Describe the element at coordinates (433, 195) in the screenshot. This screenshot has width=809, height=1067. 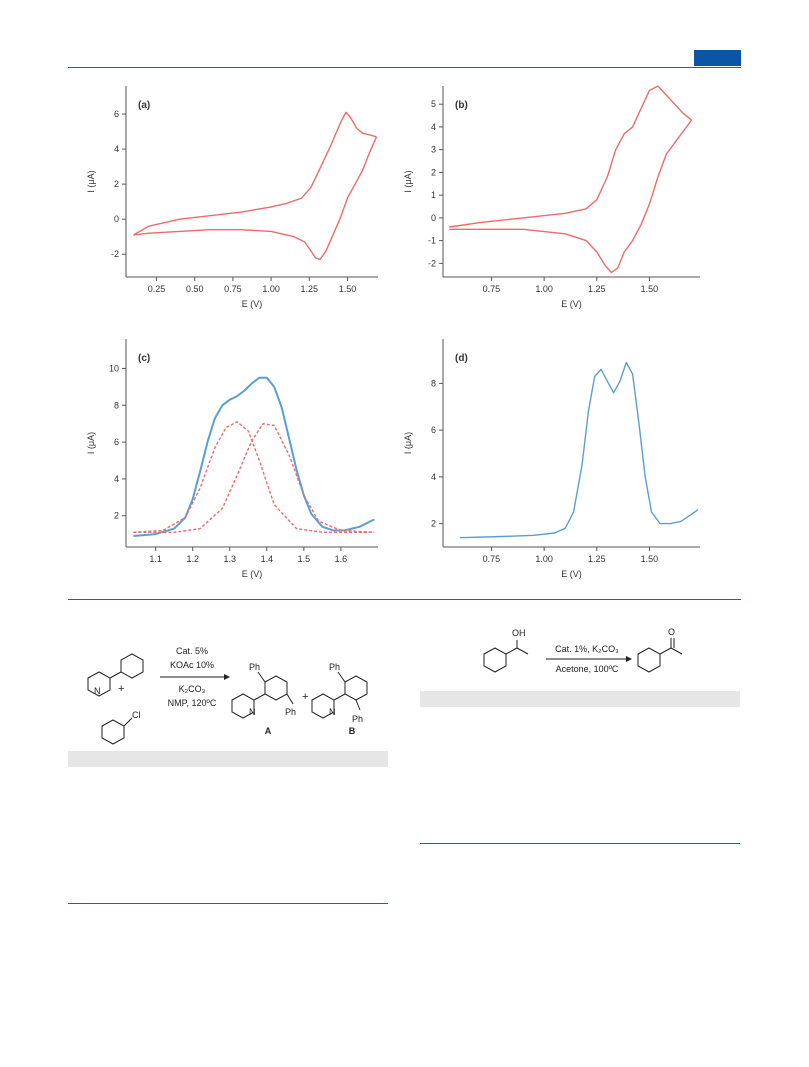
I see `y-tick-label: 1` at that location.